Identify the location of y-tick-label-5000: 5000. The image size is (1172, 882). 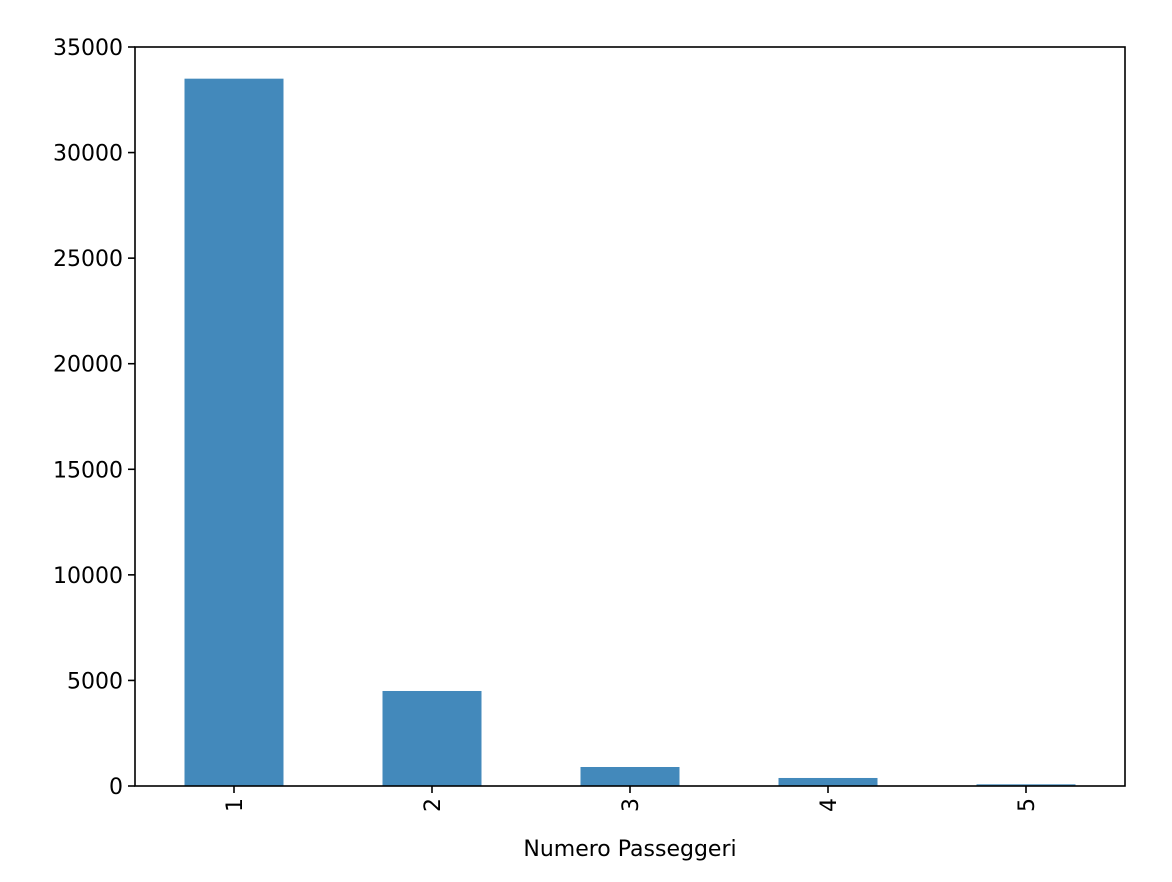
(95, 681).